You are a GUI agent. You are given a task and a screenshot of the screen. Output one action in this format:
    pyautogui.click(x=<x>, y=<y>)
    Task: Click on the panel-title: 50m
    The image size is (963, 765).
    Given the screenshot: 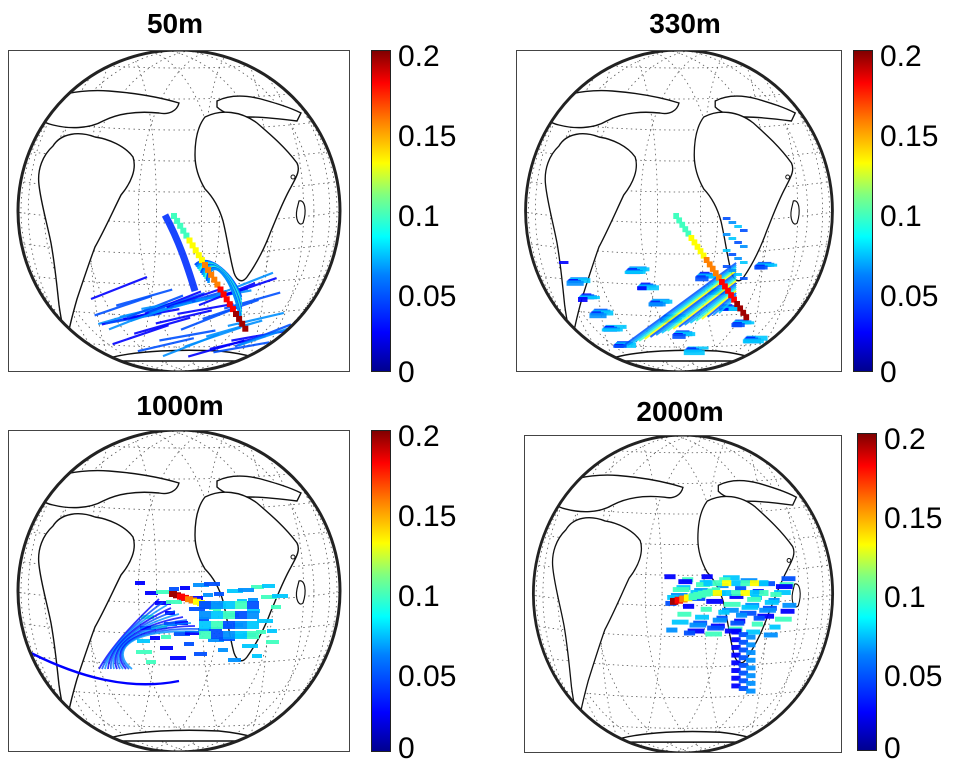 What is the action you would take?
    pyautogui.click(x=175, y=23)
    